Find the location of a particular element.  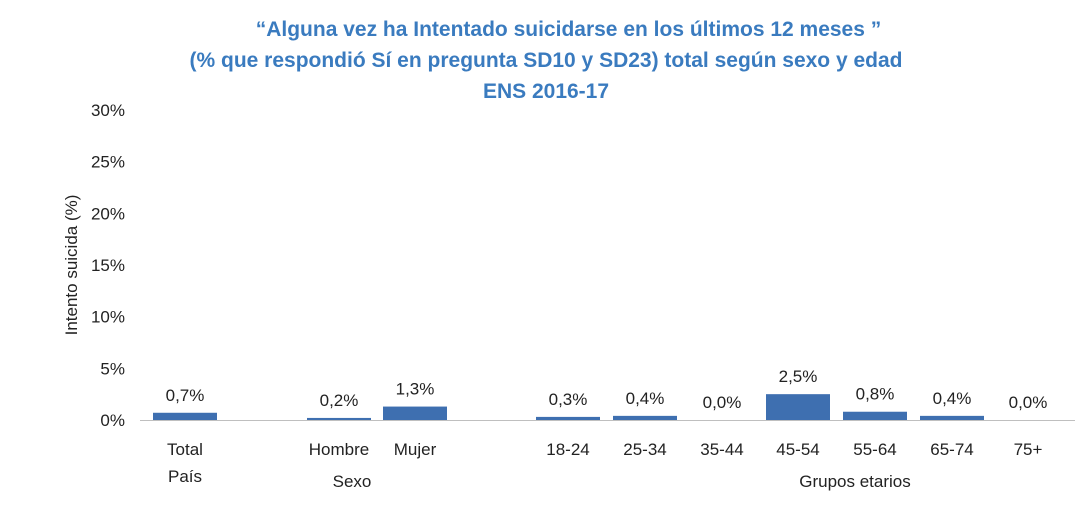

data-label: 2,5% is located at coordinates (798, 376).